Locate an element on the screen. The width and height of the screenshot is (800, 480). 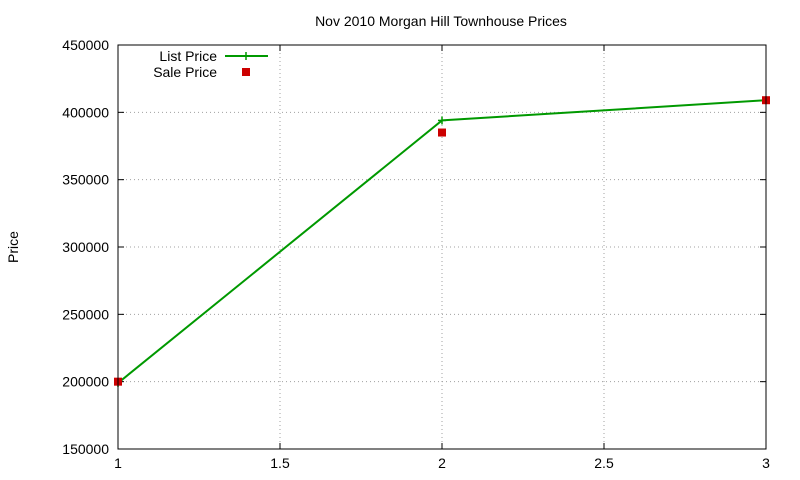
x-tick-label: 2.5 is located at coordinates (604, 463).